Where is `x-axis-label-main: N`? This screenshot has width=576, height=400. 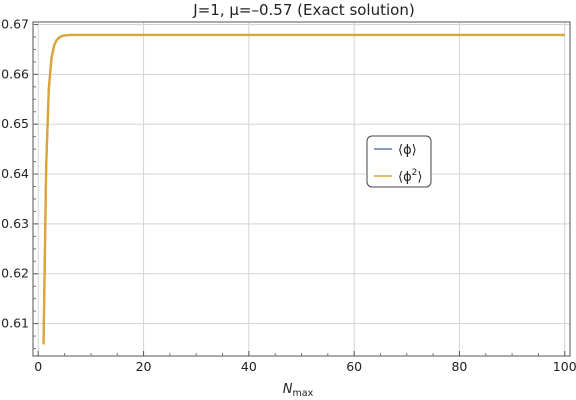 x-axis-label-main: N is located at coordinates (288, 389).